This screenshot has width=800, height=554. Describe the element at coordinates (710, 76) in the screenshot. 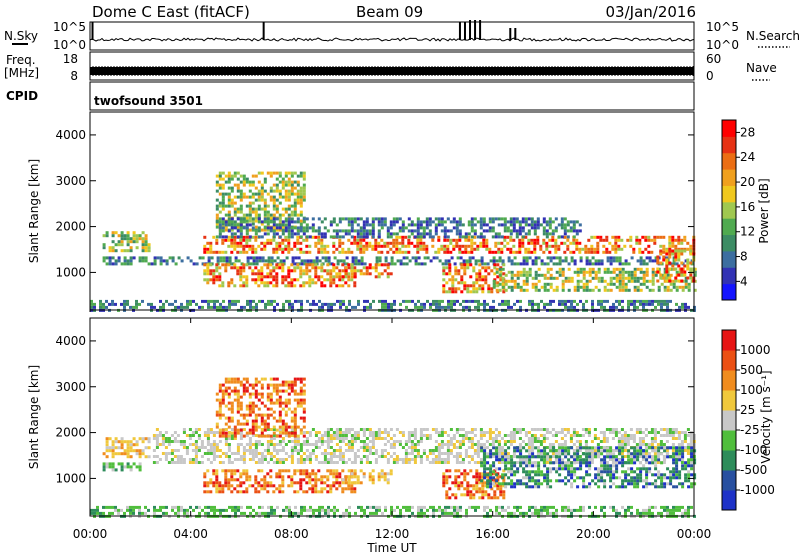

I see `freq-right-tick-bottom: 0` at that location.